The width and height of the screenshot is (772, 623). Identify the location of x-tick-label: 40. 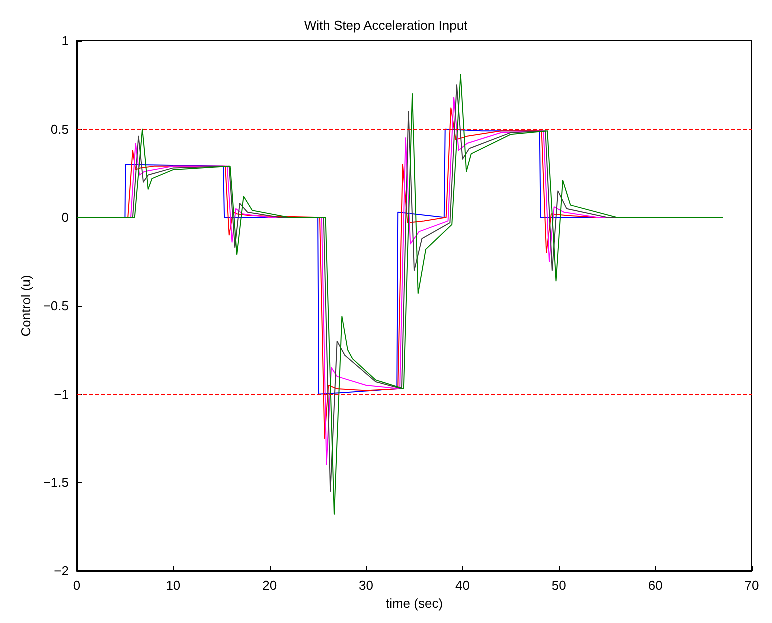
(462, 585).